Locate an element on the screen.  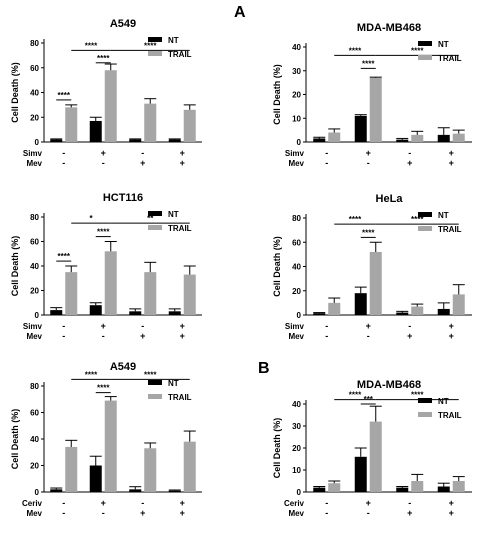
significance-label: * is located at coordinates (91, 218).